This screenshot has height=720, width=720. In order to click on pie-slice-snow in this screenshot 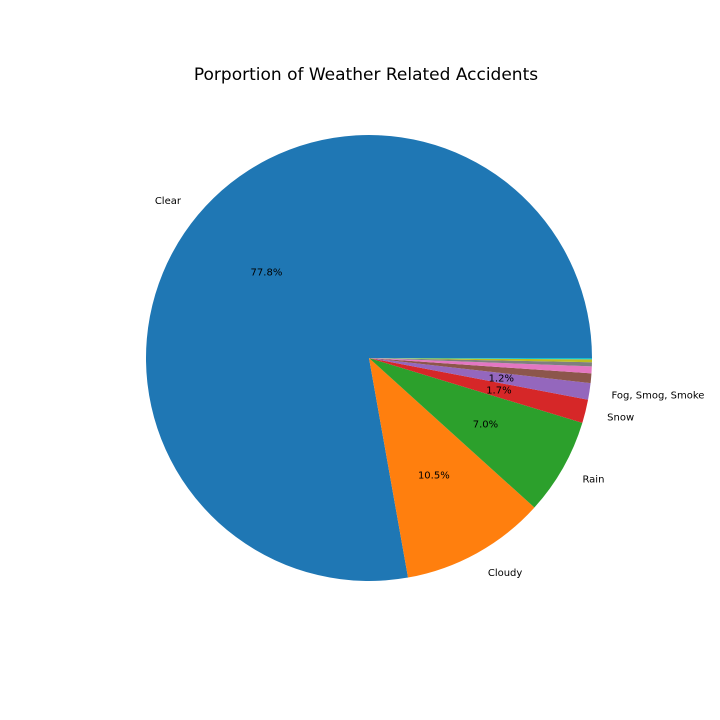, I will do `click(479, 390)`.